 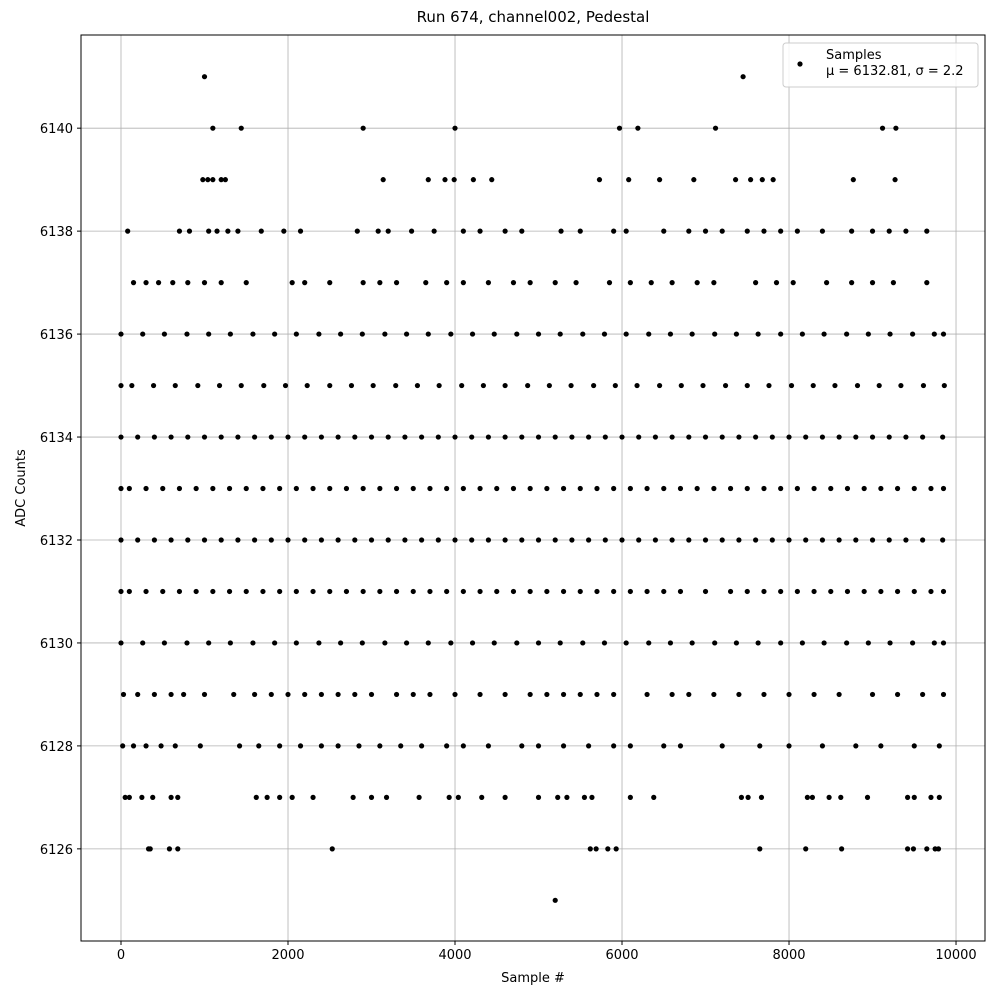 What do you see at coordinates (800, 64) in the screenshot?
I see `legend-marker` at bounding box center [800, 64].